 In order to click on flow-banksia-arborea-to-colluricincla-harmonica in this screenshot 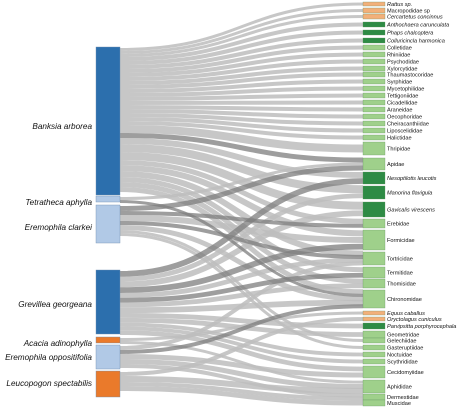, I will do `click(241, 53)`.